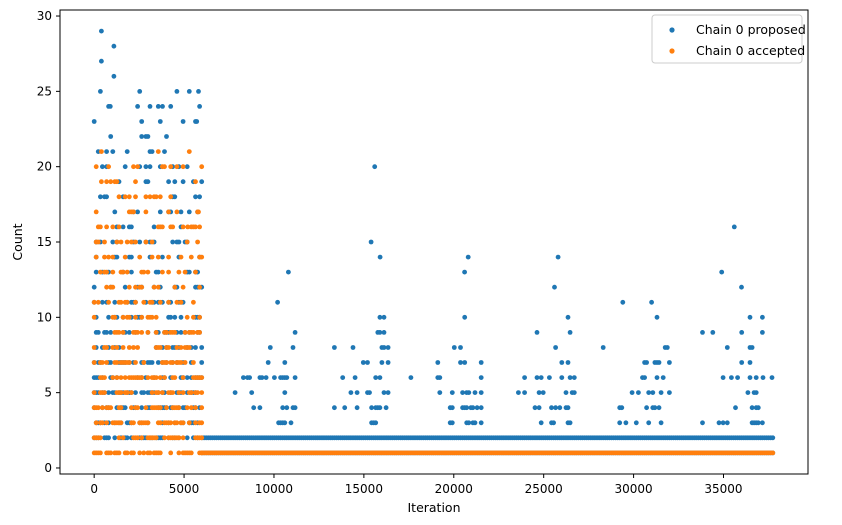 This screenshot has height=525, width=842. I want to click on y-axis-label: Count, so click(17, 241).